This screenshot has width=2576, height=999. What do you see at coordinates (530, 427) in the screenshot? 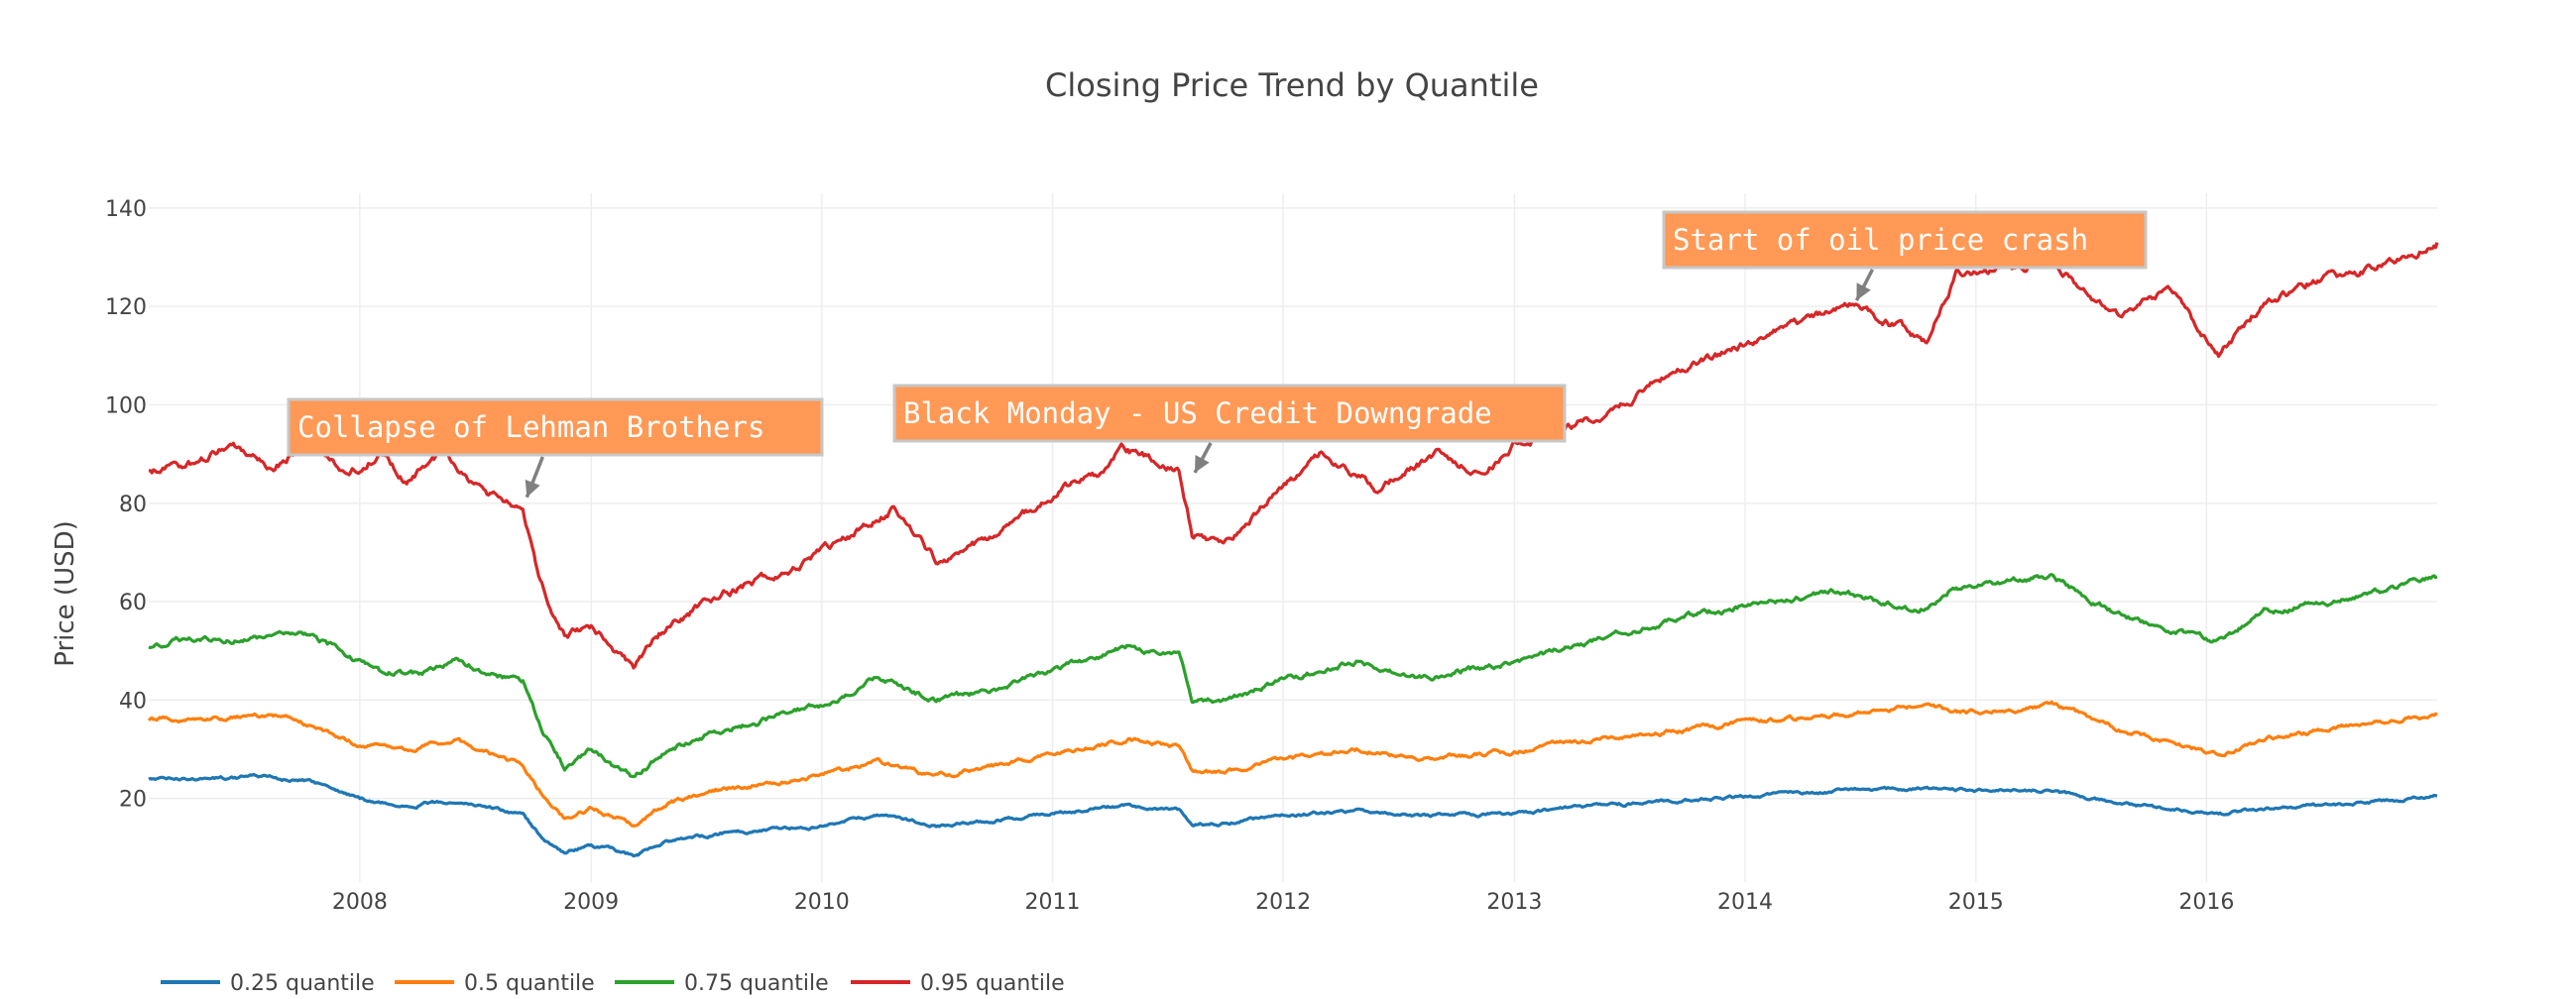
I see `annotation-label: Collapse of Lehman Brothers` at bounding box center [530, 427].